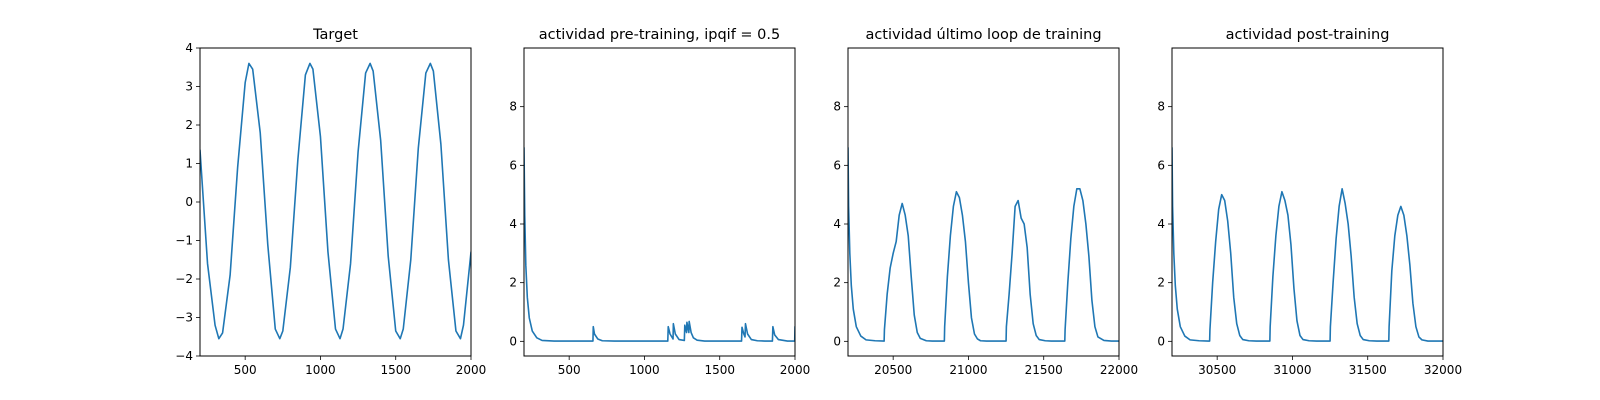 Image resolution: width=1600 pixels, height=400 pixels. What do you see at coordinates (1443, 370) in the screenshot?
I see `x-tick-label: 32000` at bounding box center [1443, 370].